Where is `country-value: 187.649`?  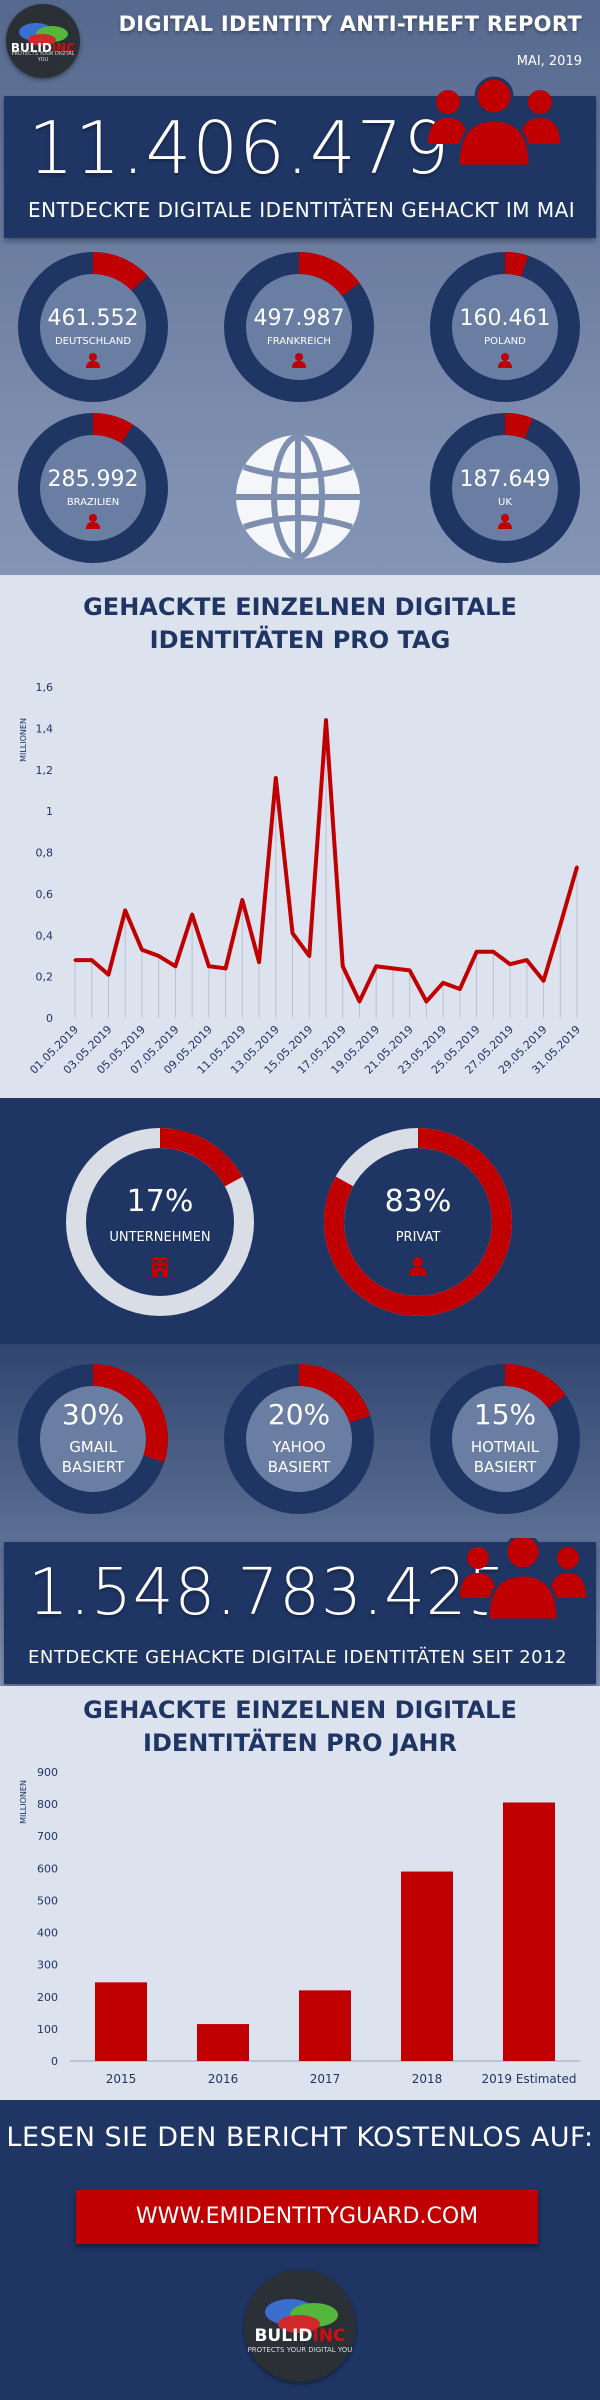
country-value: 187.649 is located at coordinates (505, 479).